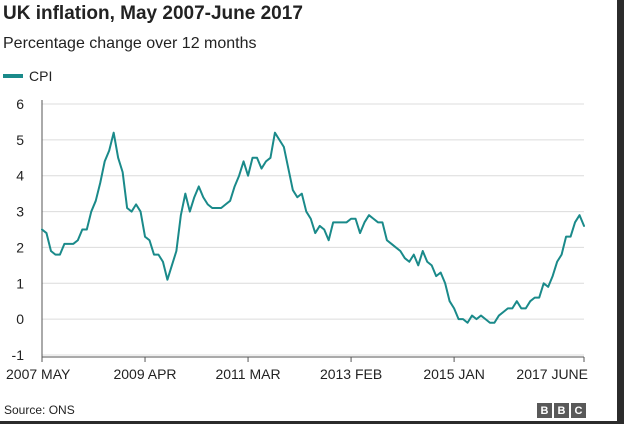 Image resolution: width=624 pixels, height=424 pixels. What do you see at coordinates (18, 229) in the screenshot?
I see `y-axis: -1 0 1 2 3 4 5 6` at bounding box center [18, 229].